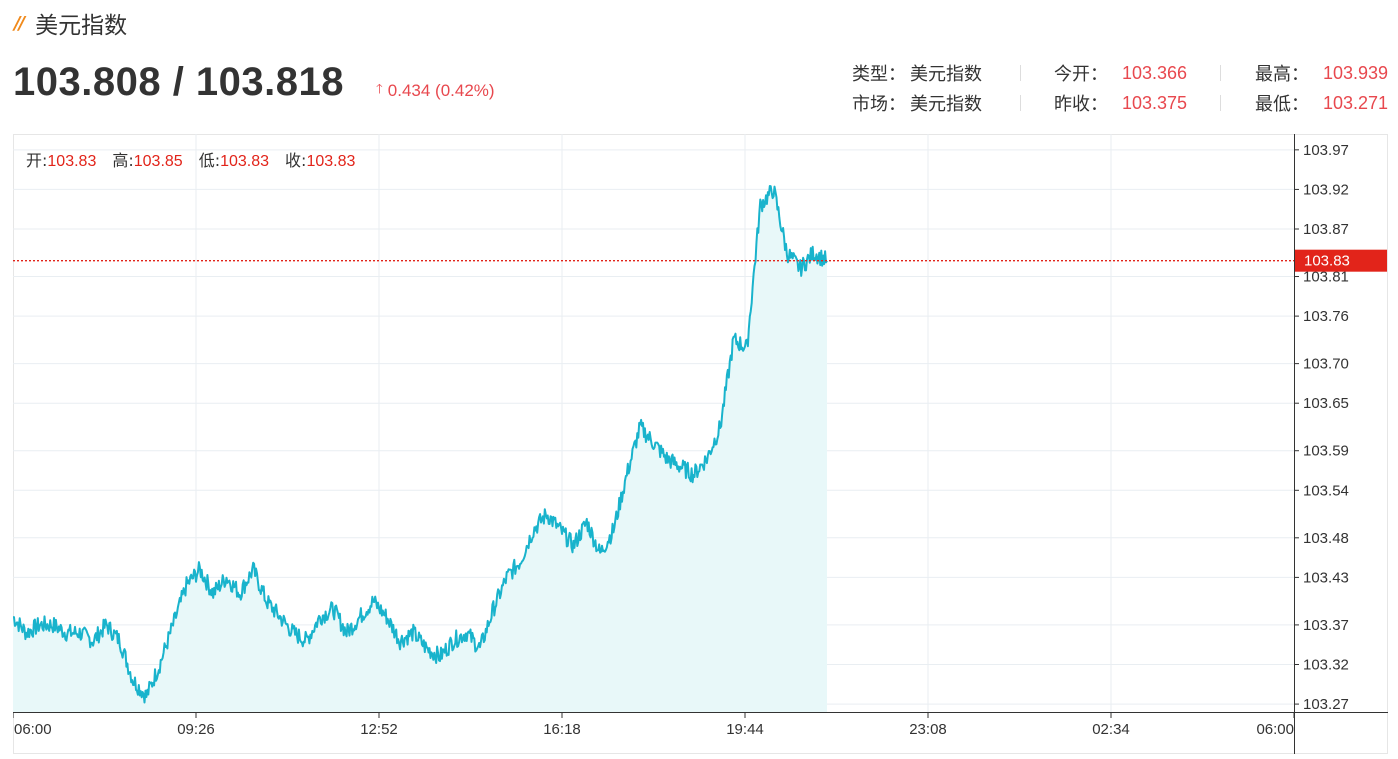  Describe the element at coordinates (1321, 73) in the screenshot. I see `info-high: 最高： 103.939` at that location.